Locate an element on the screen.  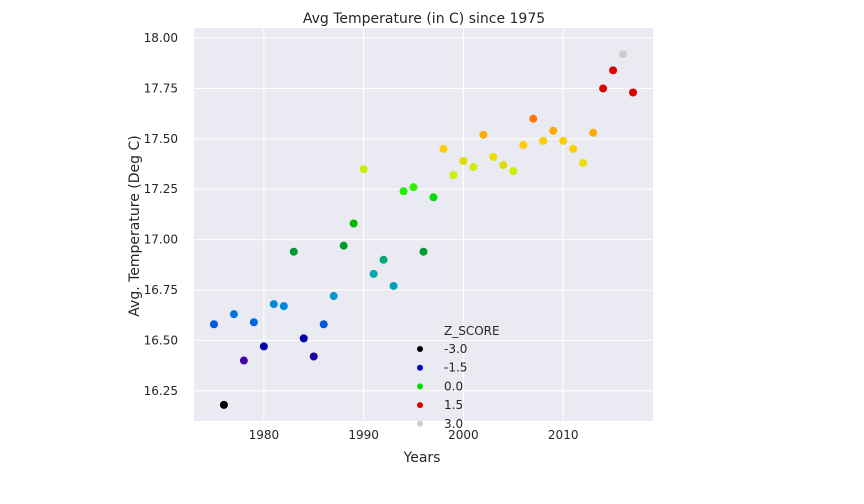
y-tick-label: 17.25 is located at coordinates (161, 189).